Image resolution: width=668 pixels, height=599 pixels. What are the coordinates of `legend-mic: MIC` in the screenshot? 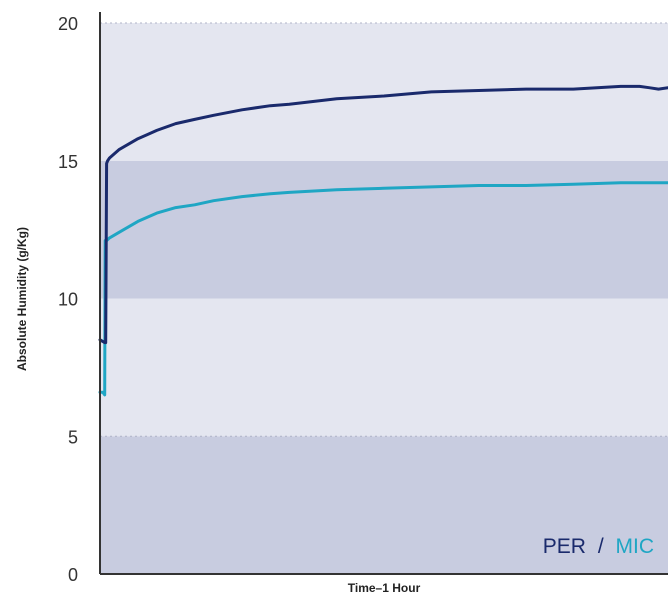 It's located at (635, 546).